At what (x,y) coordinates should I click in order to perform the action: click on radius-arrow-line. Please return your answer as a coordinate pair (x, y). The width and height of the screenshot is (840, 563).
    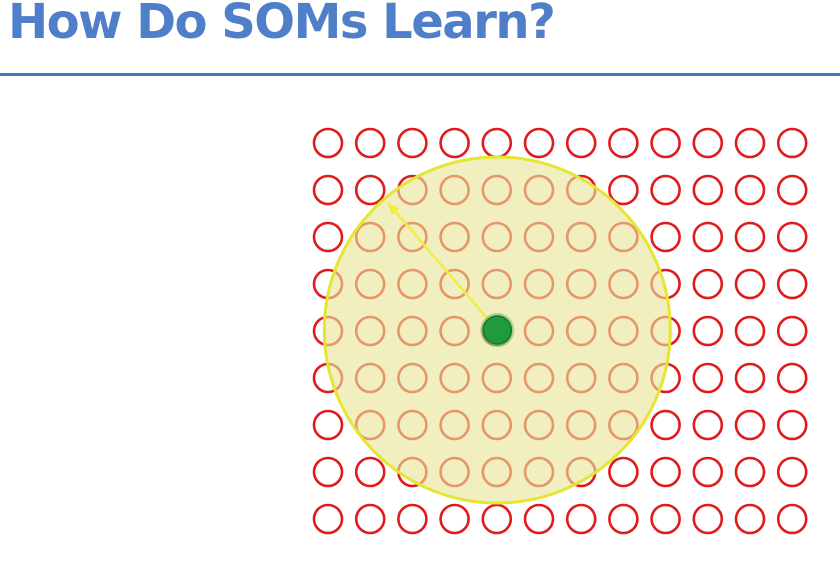
    Looking at the image, I should click on (442, 266).